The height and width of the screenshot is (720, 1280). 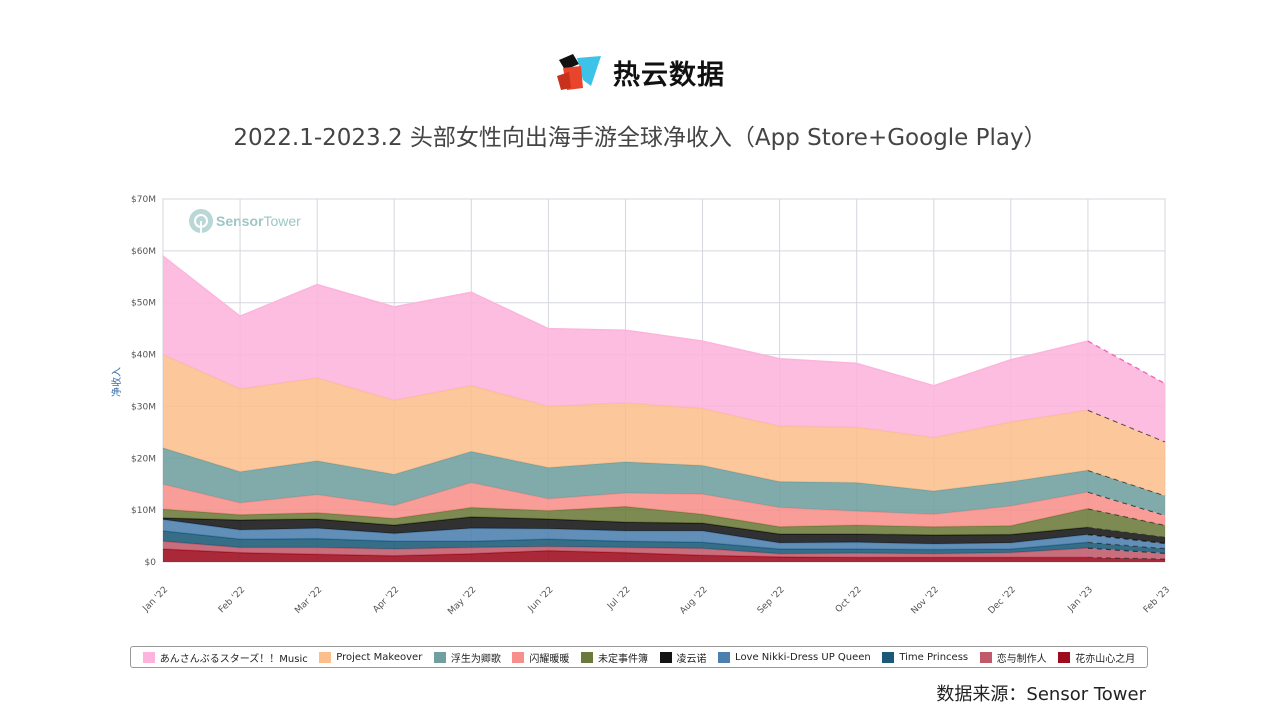 I want to click on reyun-logo-icon, so click(x=579, y=72).